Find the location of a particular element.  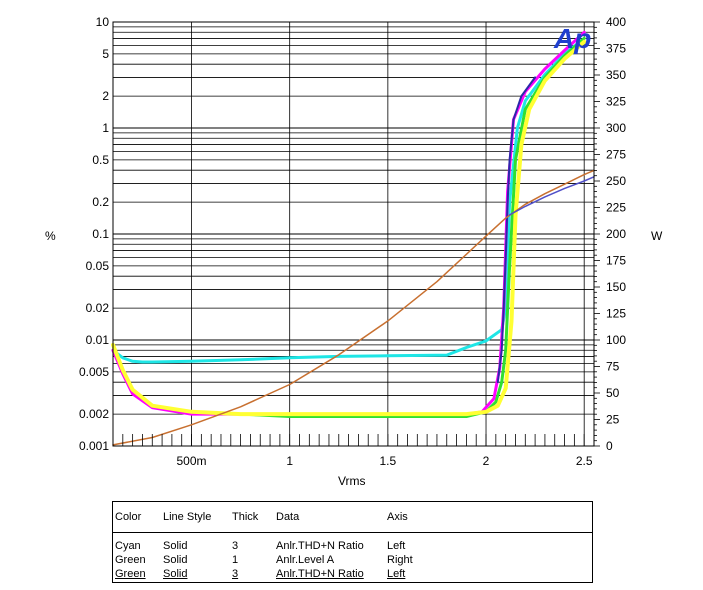

legend-row: Green Solid 3 Anlr.THD+N Ratio Left is located at coordinates (352, 575).